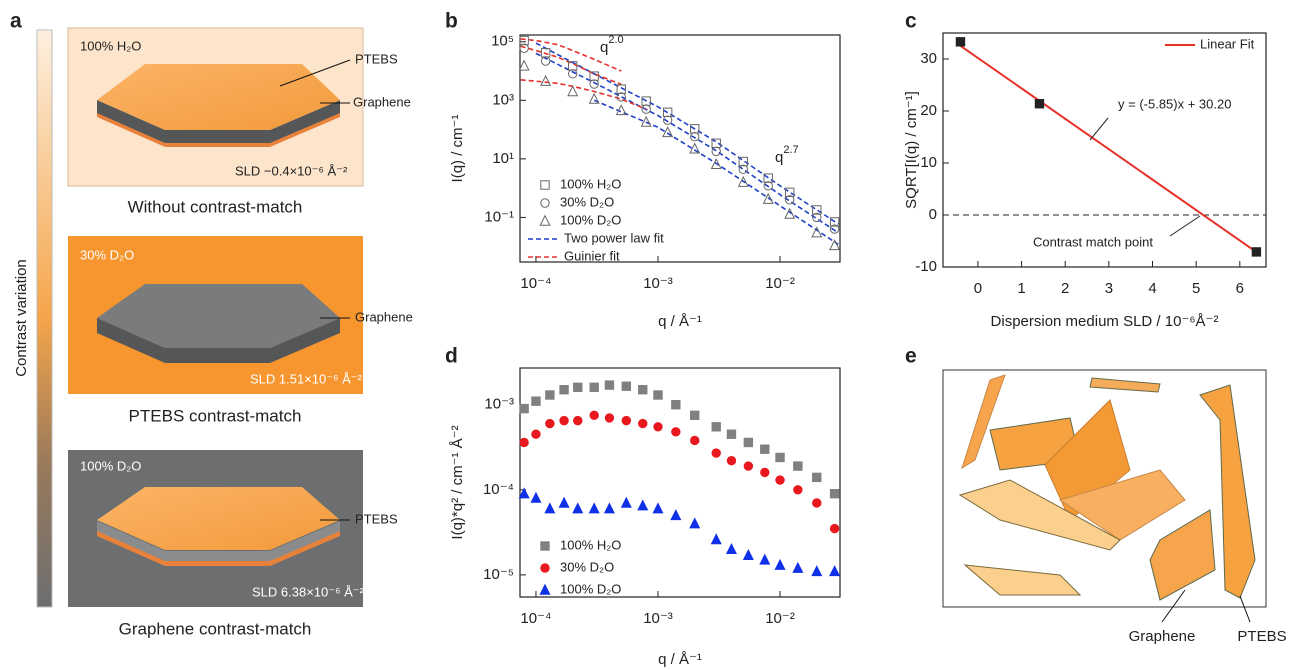  Describe the element at coordinates (1104, 150) in the screenshot. I see `plot-frame` at that location.